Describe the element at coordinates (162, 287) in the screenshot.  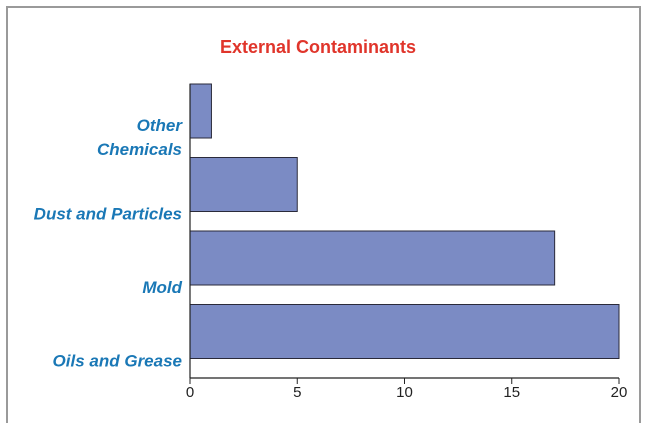
I see `y-tick-label: Mold` at that location.